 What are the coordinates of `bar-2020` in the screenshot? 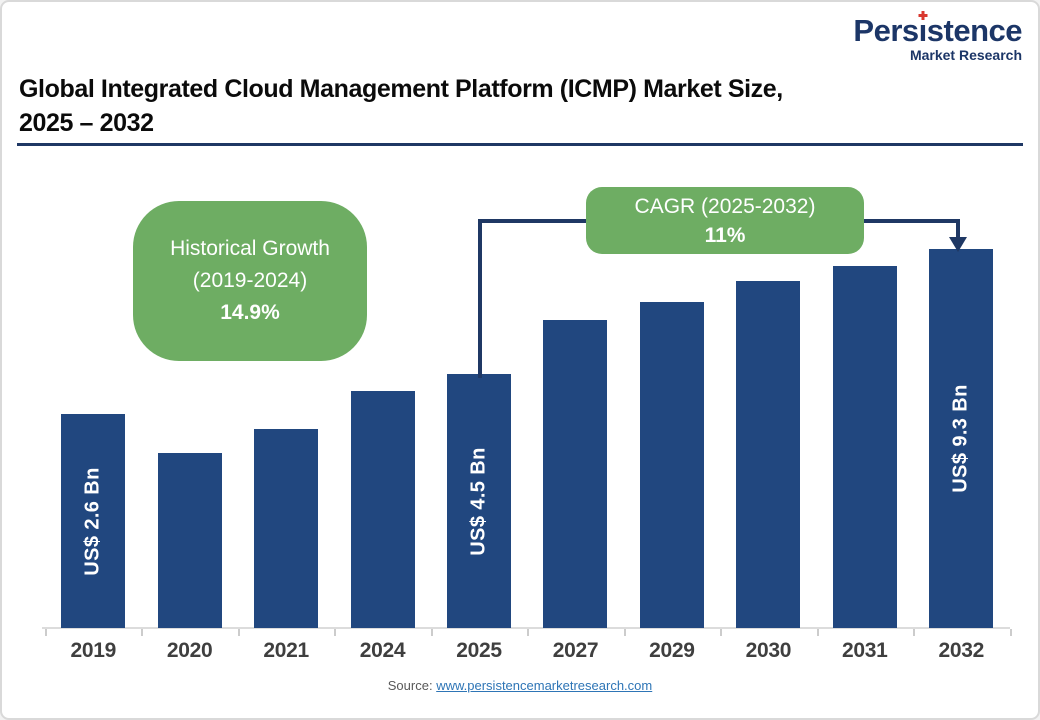 It's located at (189, 540).